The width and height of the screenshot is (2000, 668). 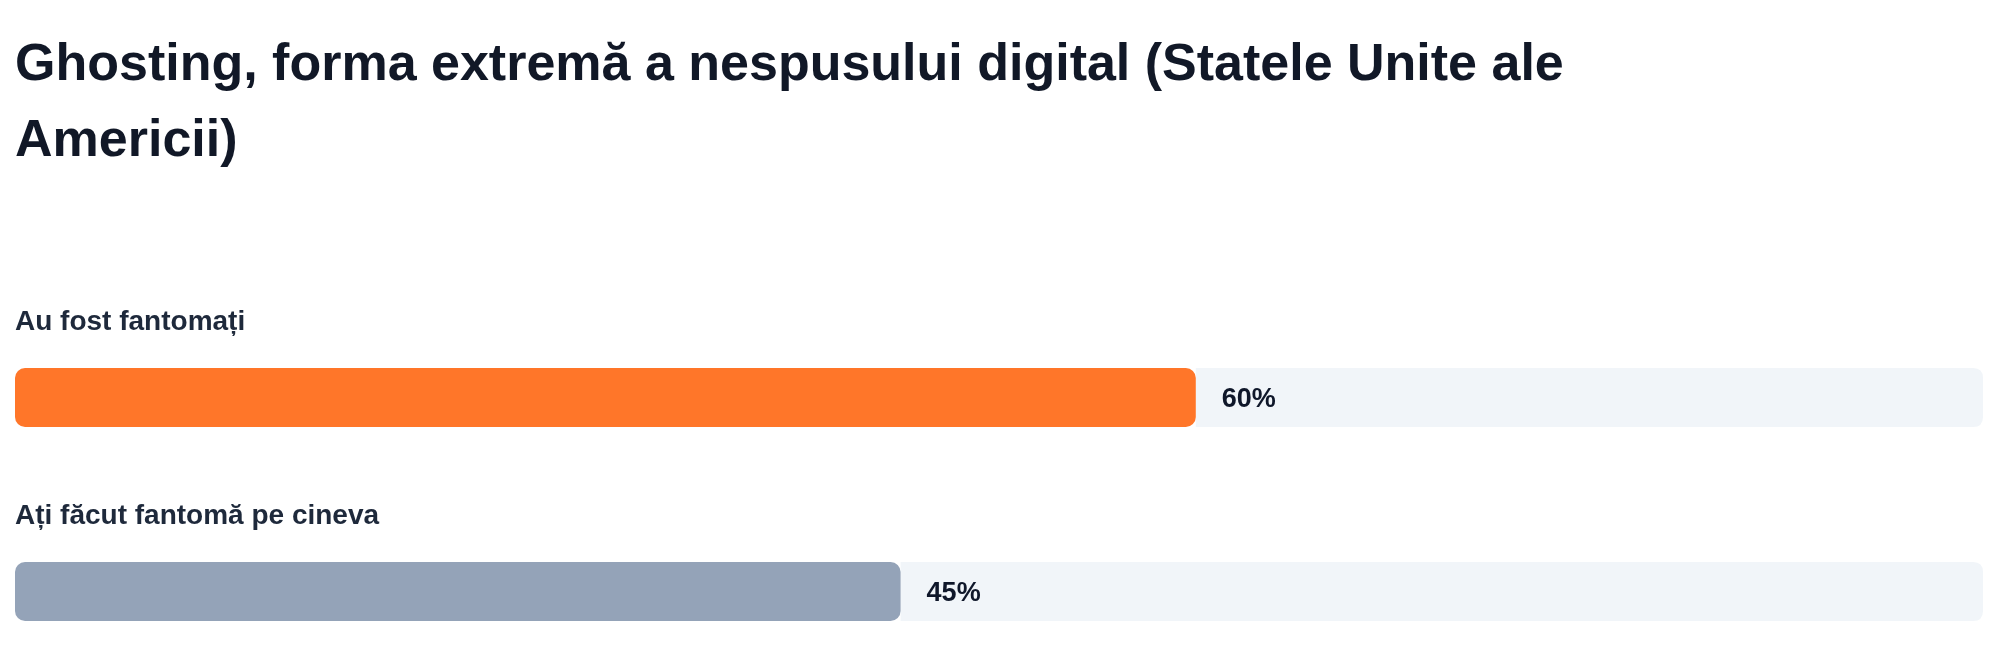 I want to click on y-tick-label: Ați făcut fantomă pe cineva, so click(x=197, y=514).